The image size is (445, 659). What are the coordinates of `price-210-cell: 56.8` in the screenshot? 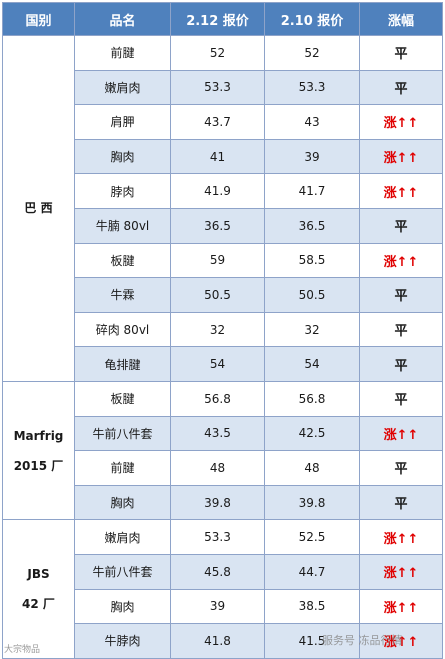 It's located at (312, 398).